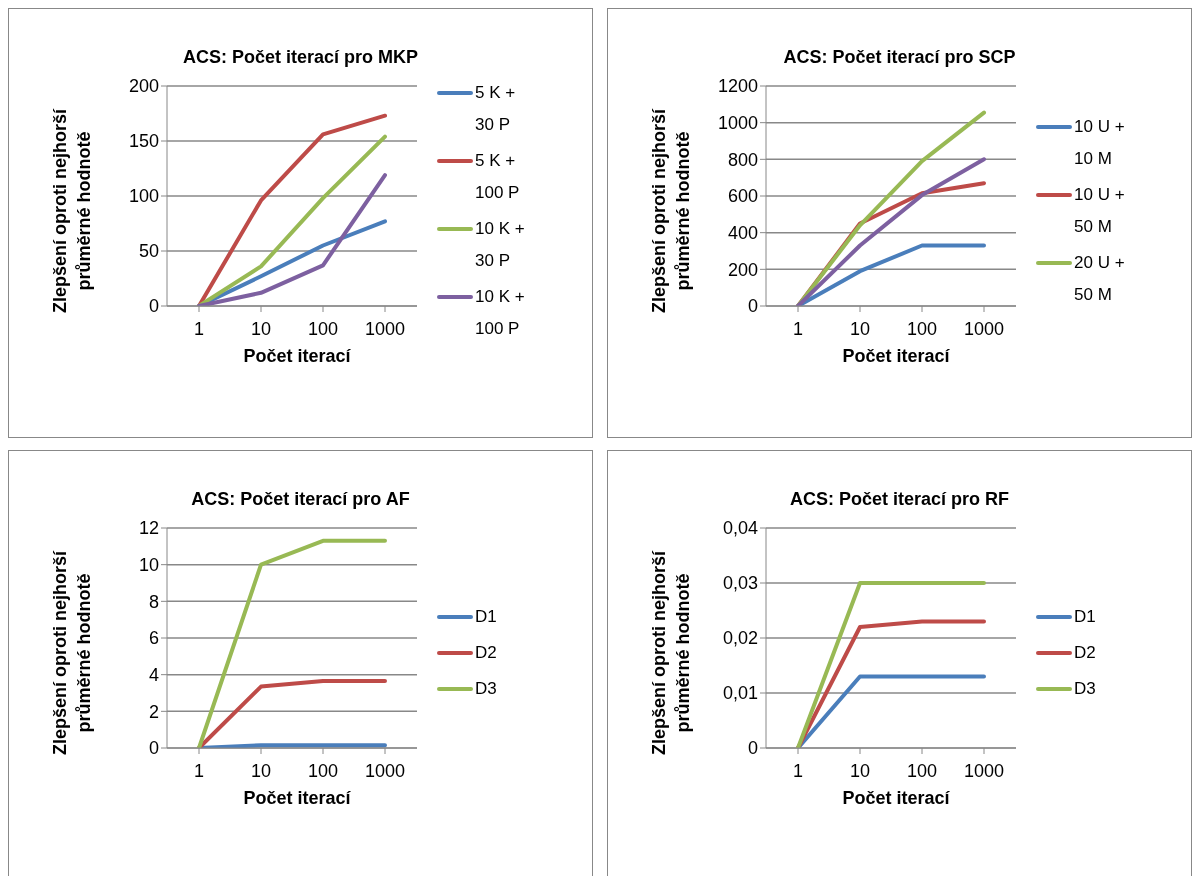 This screenshot has width=1199, height=876. What do you see at coordinates (740, 583) in the screenshot?
I see `y-tick-label: 0,03` at bounding box center [740, 583].